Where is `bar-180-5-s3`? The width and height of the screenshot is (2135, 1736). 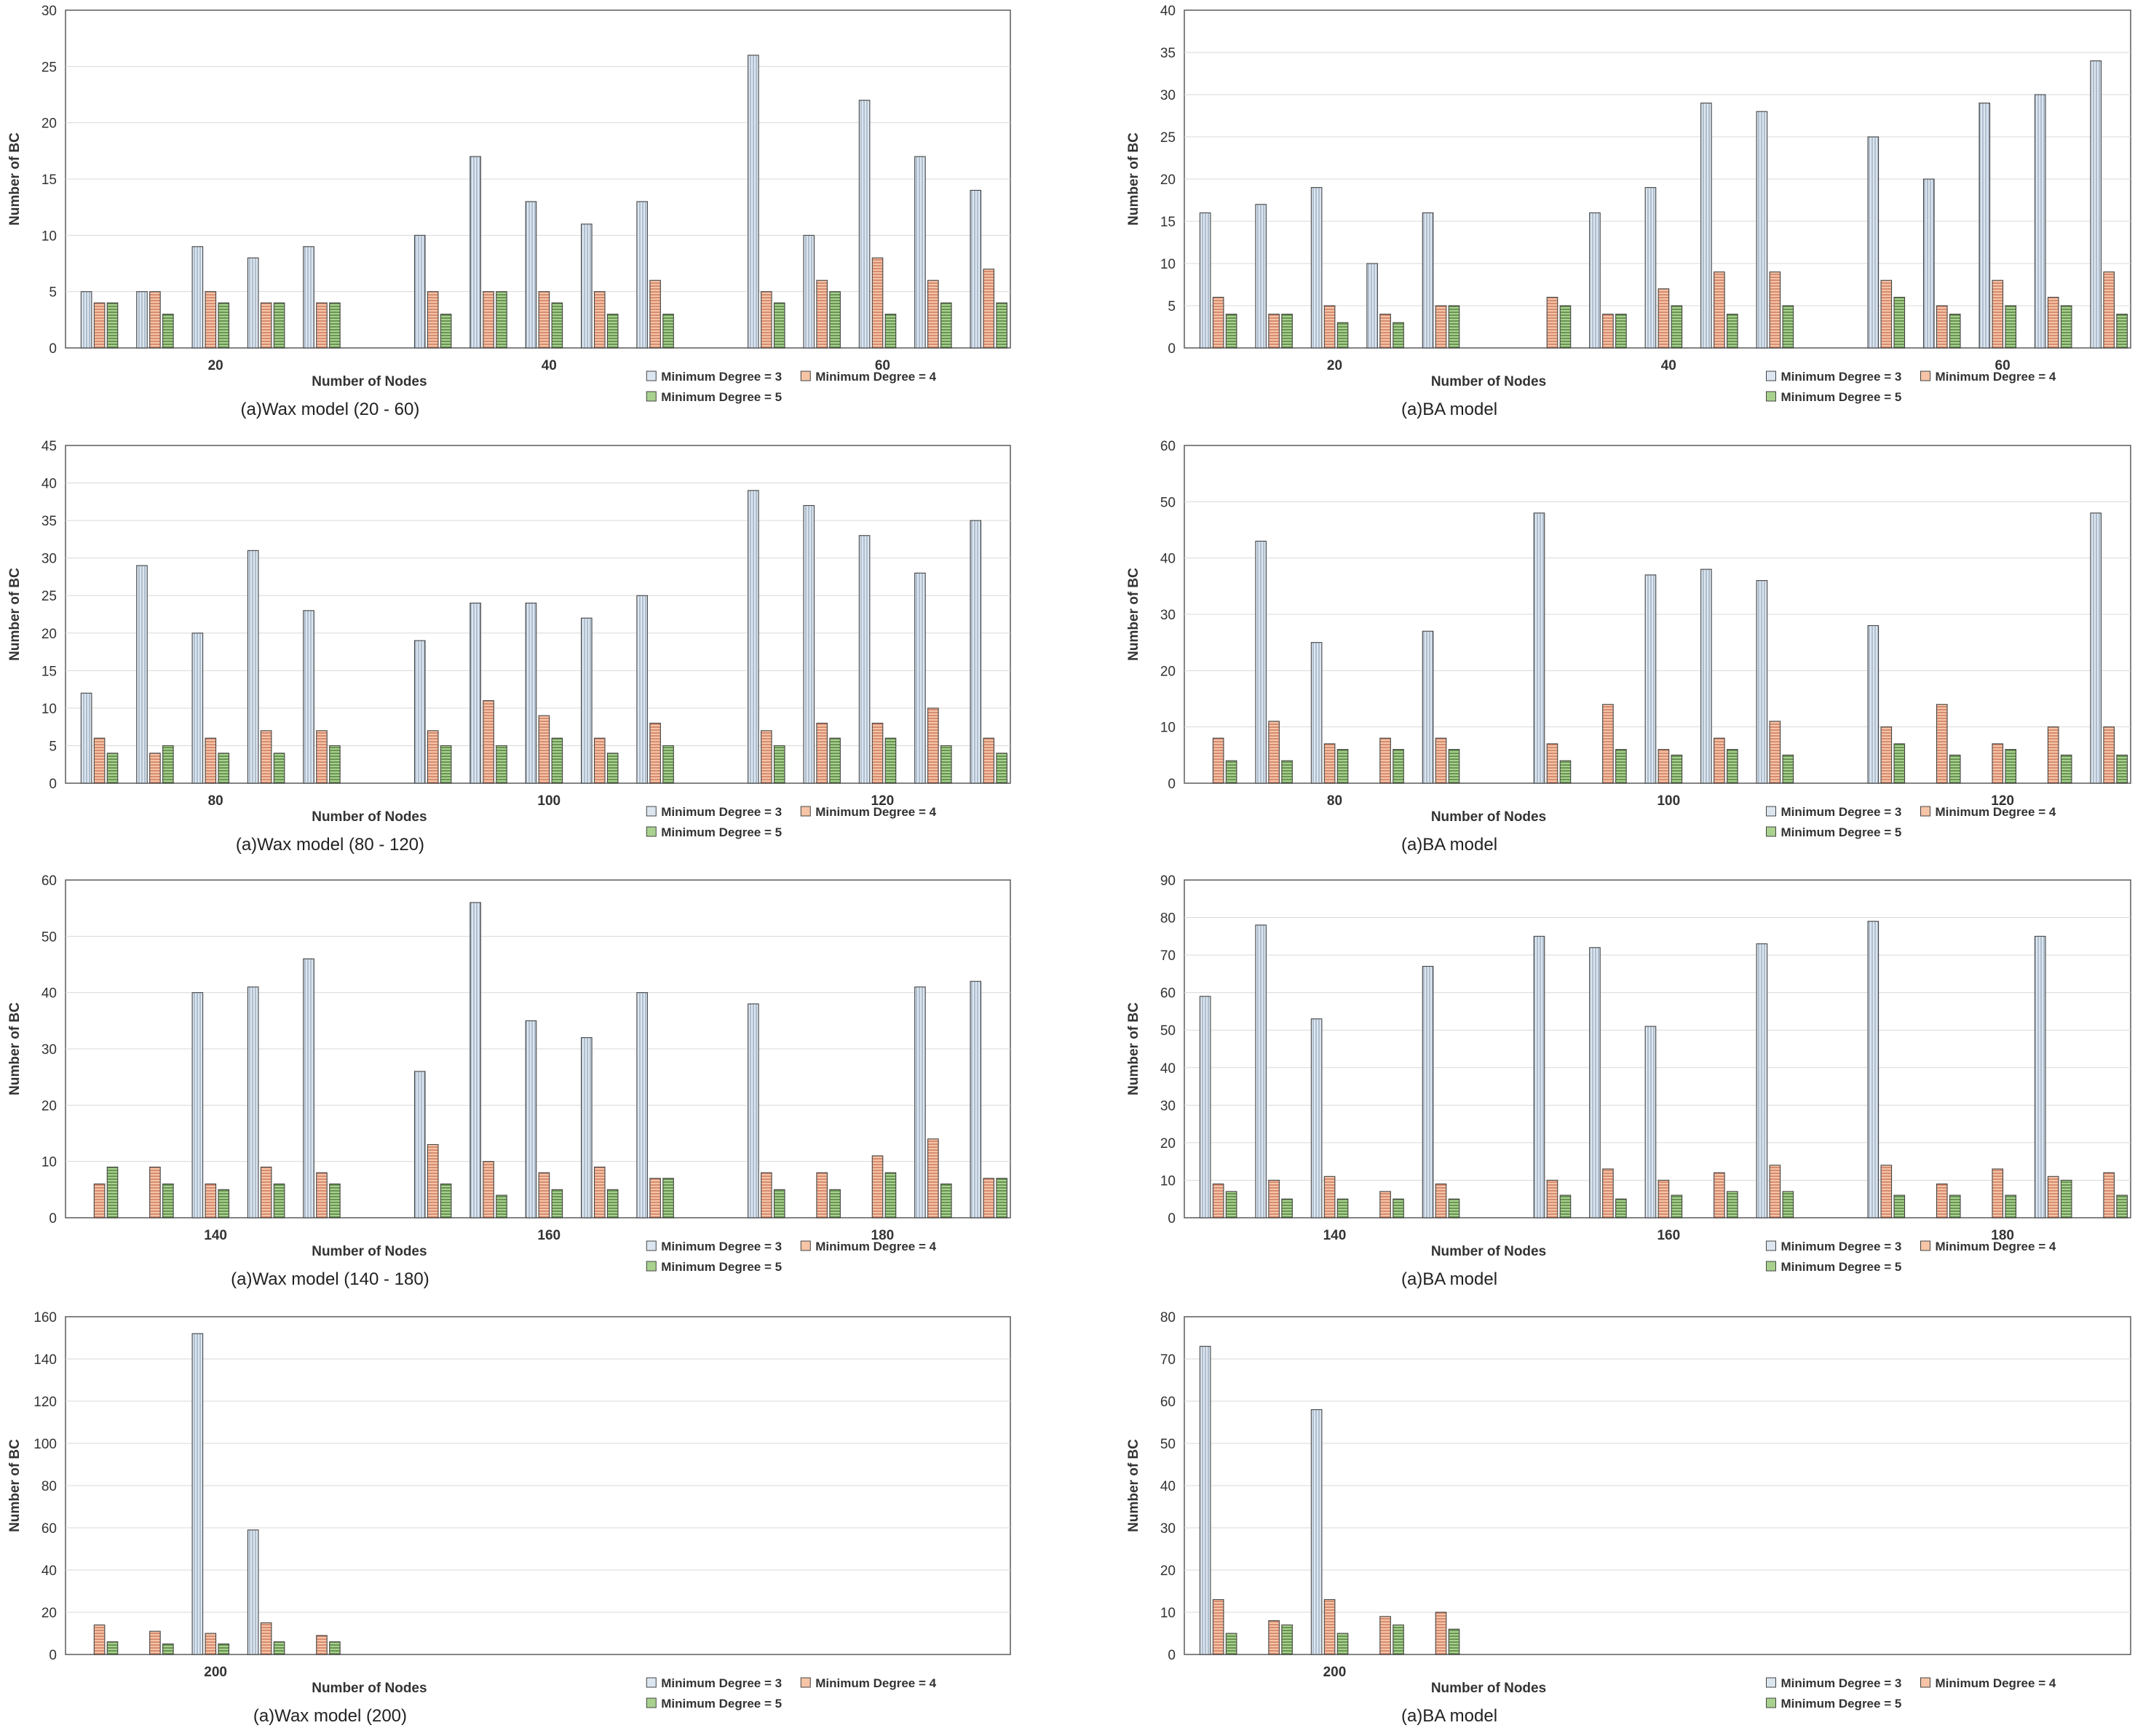 bar-180-5-s3 is located at coordinates (2122, 1206).